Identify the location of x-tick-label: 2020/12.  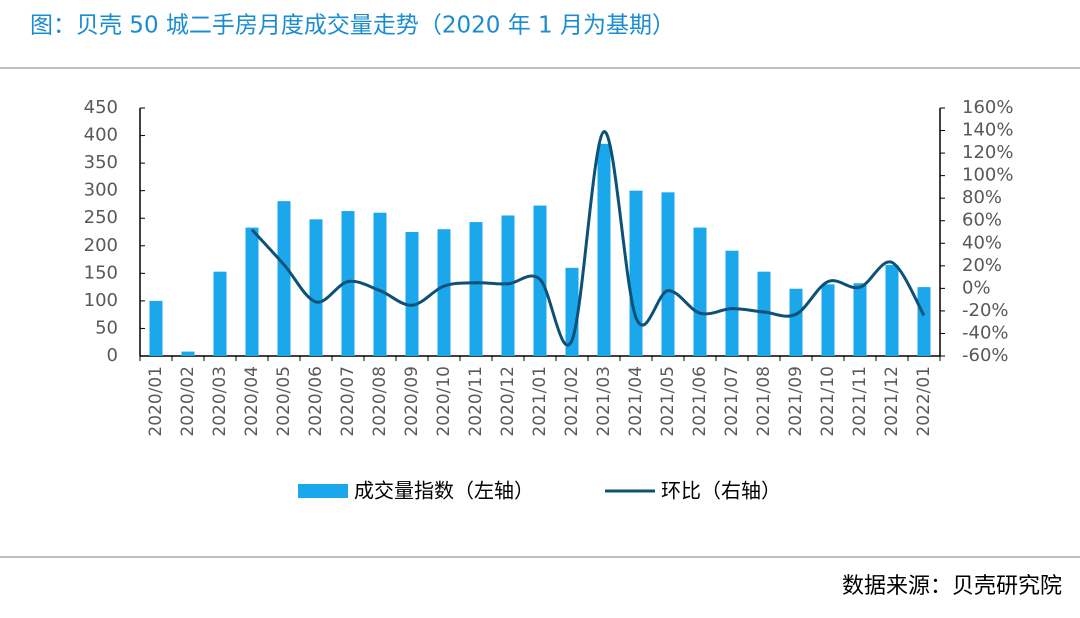
(508, 401).